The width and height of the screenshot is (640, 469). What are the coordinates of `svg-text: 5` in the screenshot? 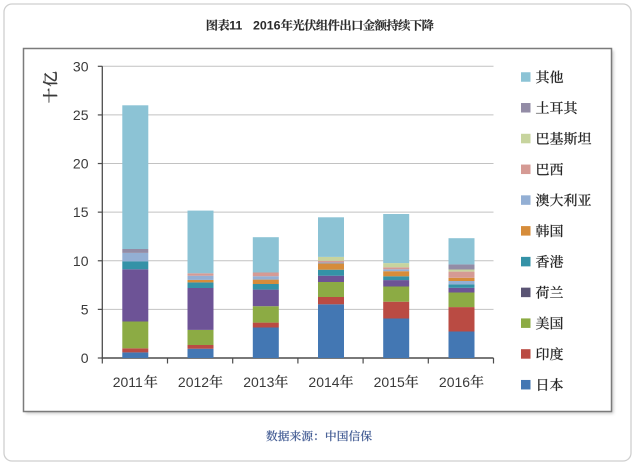 It's located at (85, 309).